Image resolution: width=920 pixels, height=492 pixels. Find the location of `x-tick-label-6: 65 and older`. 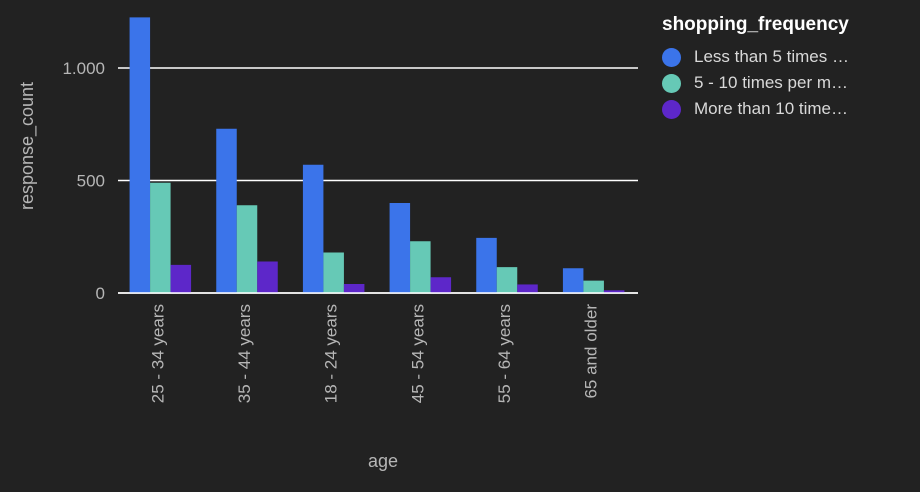

x-tick-label-6: 65 and older is located at coordinates (591, 351).